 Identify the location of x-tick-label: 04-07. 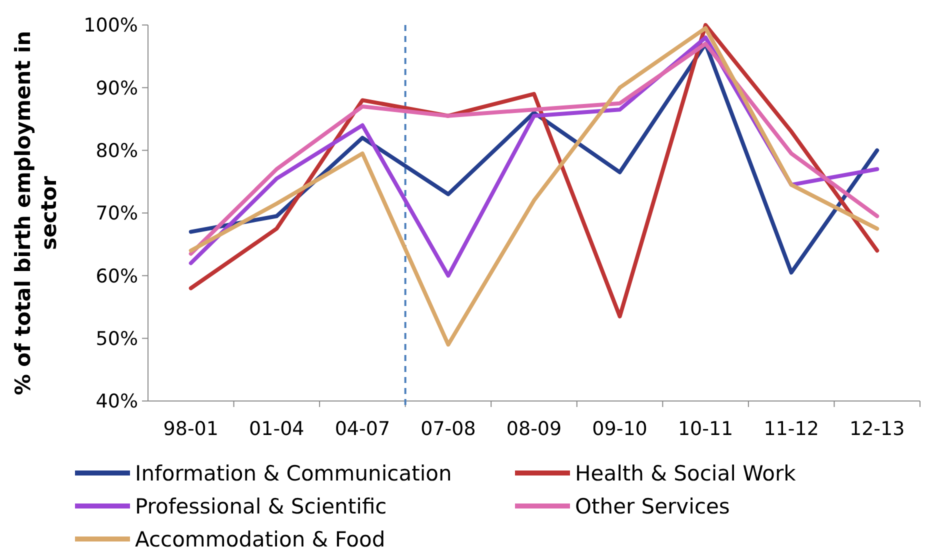
(362, 429).